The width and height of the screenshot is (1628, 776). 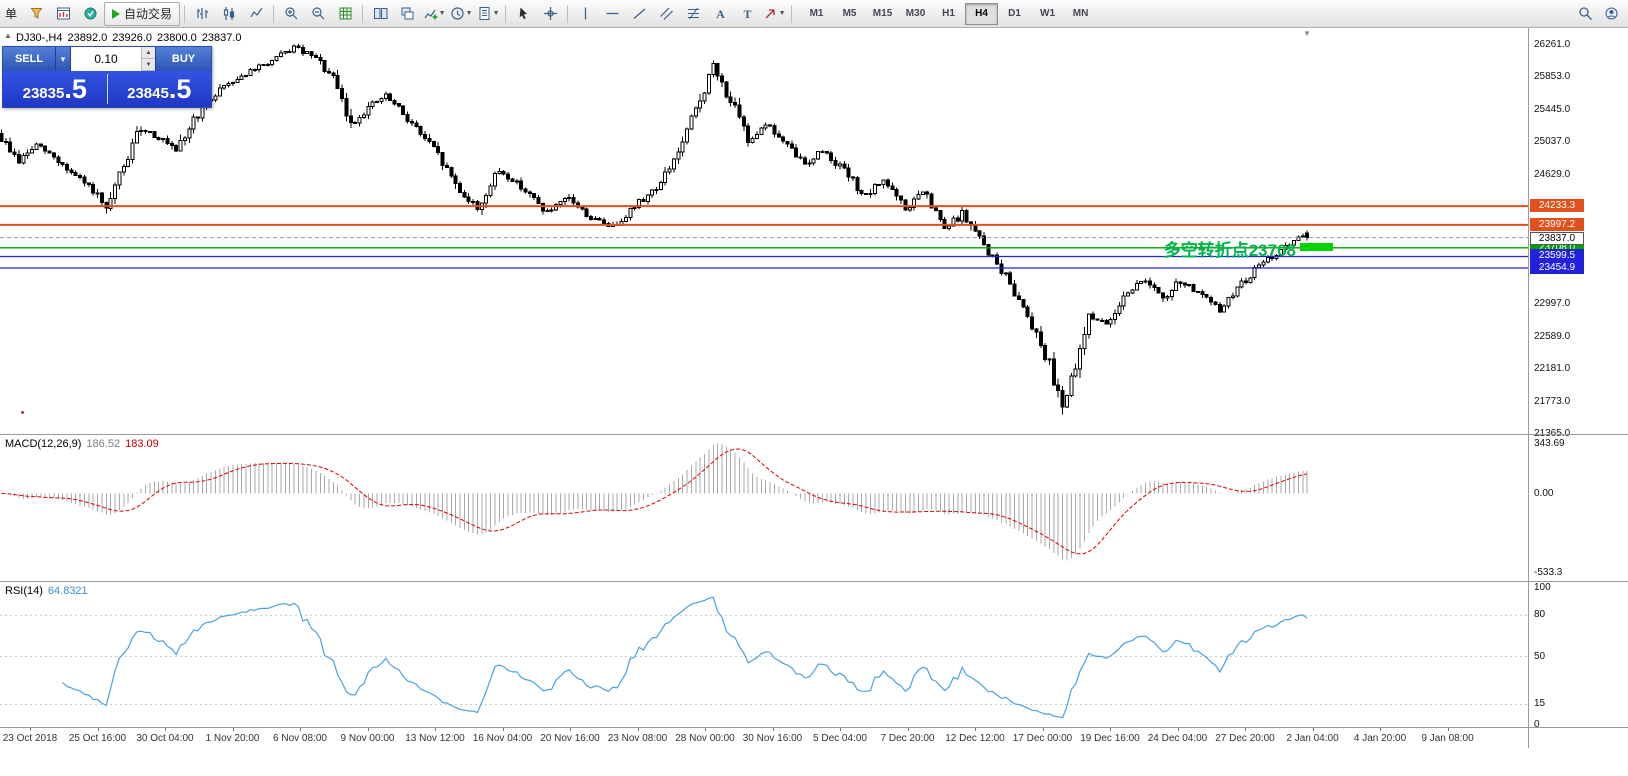 What do you see at coordinates (36, 14) in the screenshot?
I see `new-order-icon` at bounding box center [36, 14].